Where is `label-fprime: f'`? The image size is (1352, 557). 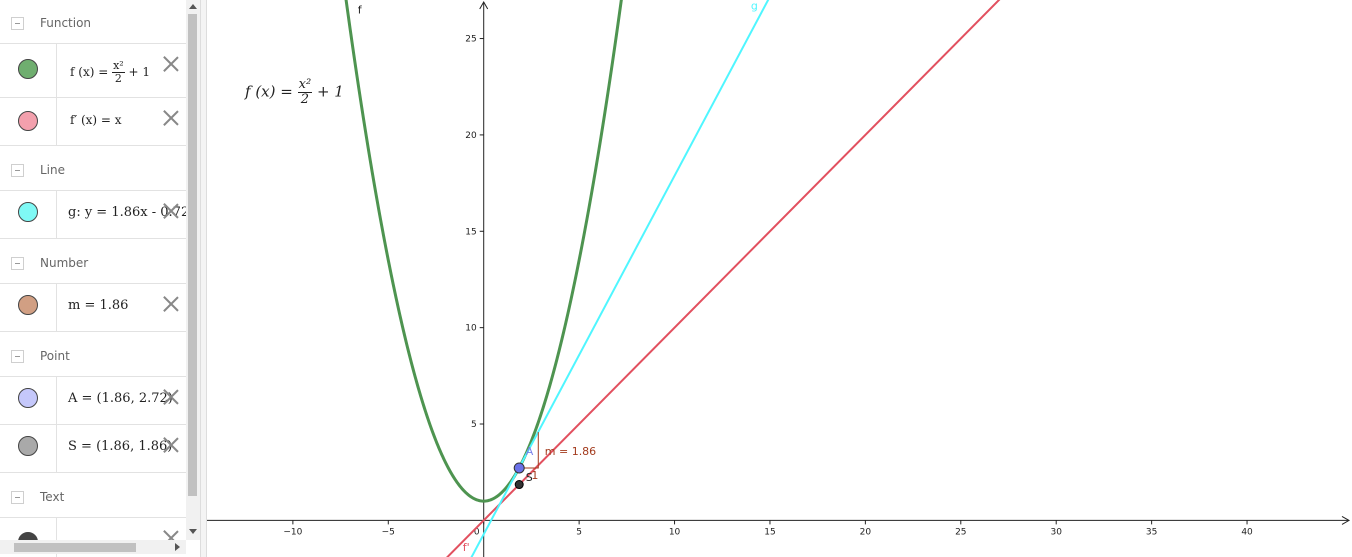 label-fprime: f' is located at coordinates (466, 547).